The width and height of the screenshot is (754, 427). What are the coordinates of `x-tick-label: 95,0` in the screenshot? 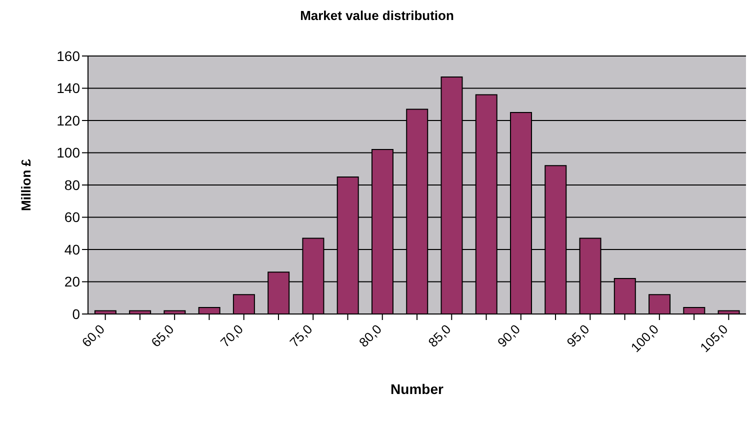 It's located at (578, 336).